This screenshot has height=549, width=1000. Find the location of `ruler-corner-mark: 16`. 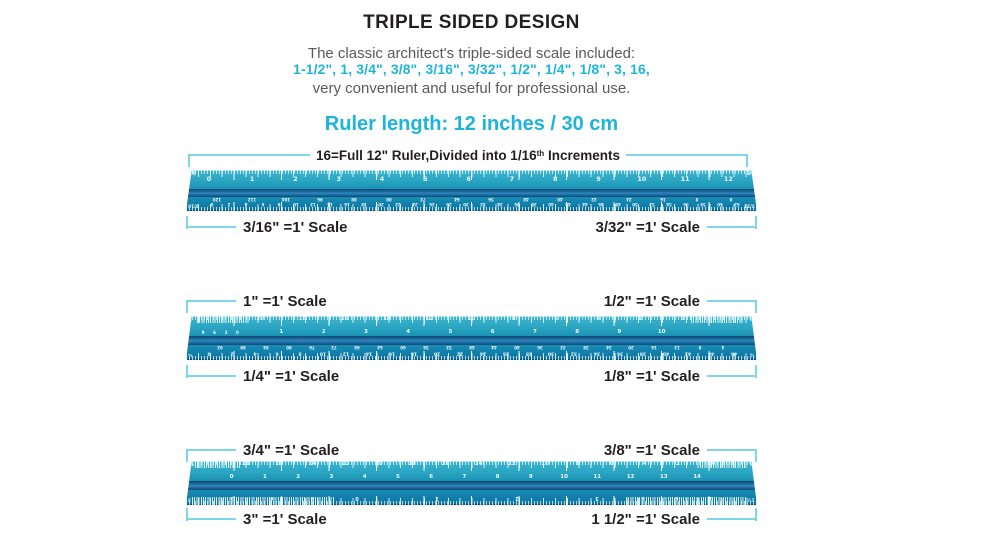

ruler-corner-mark: 16 is located at coordinates (750, 173).